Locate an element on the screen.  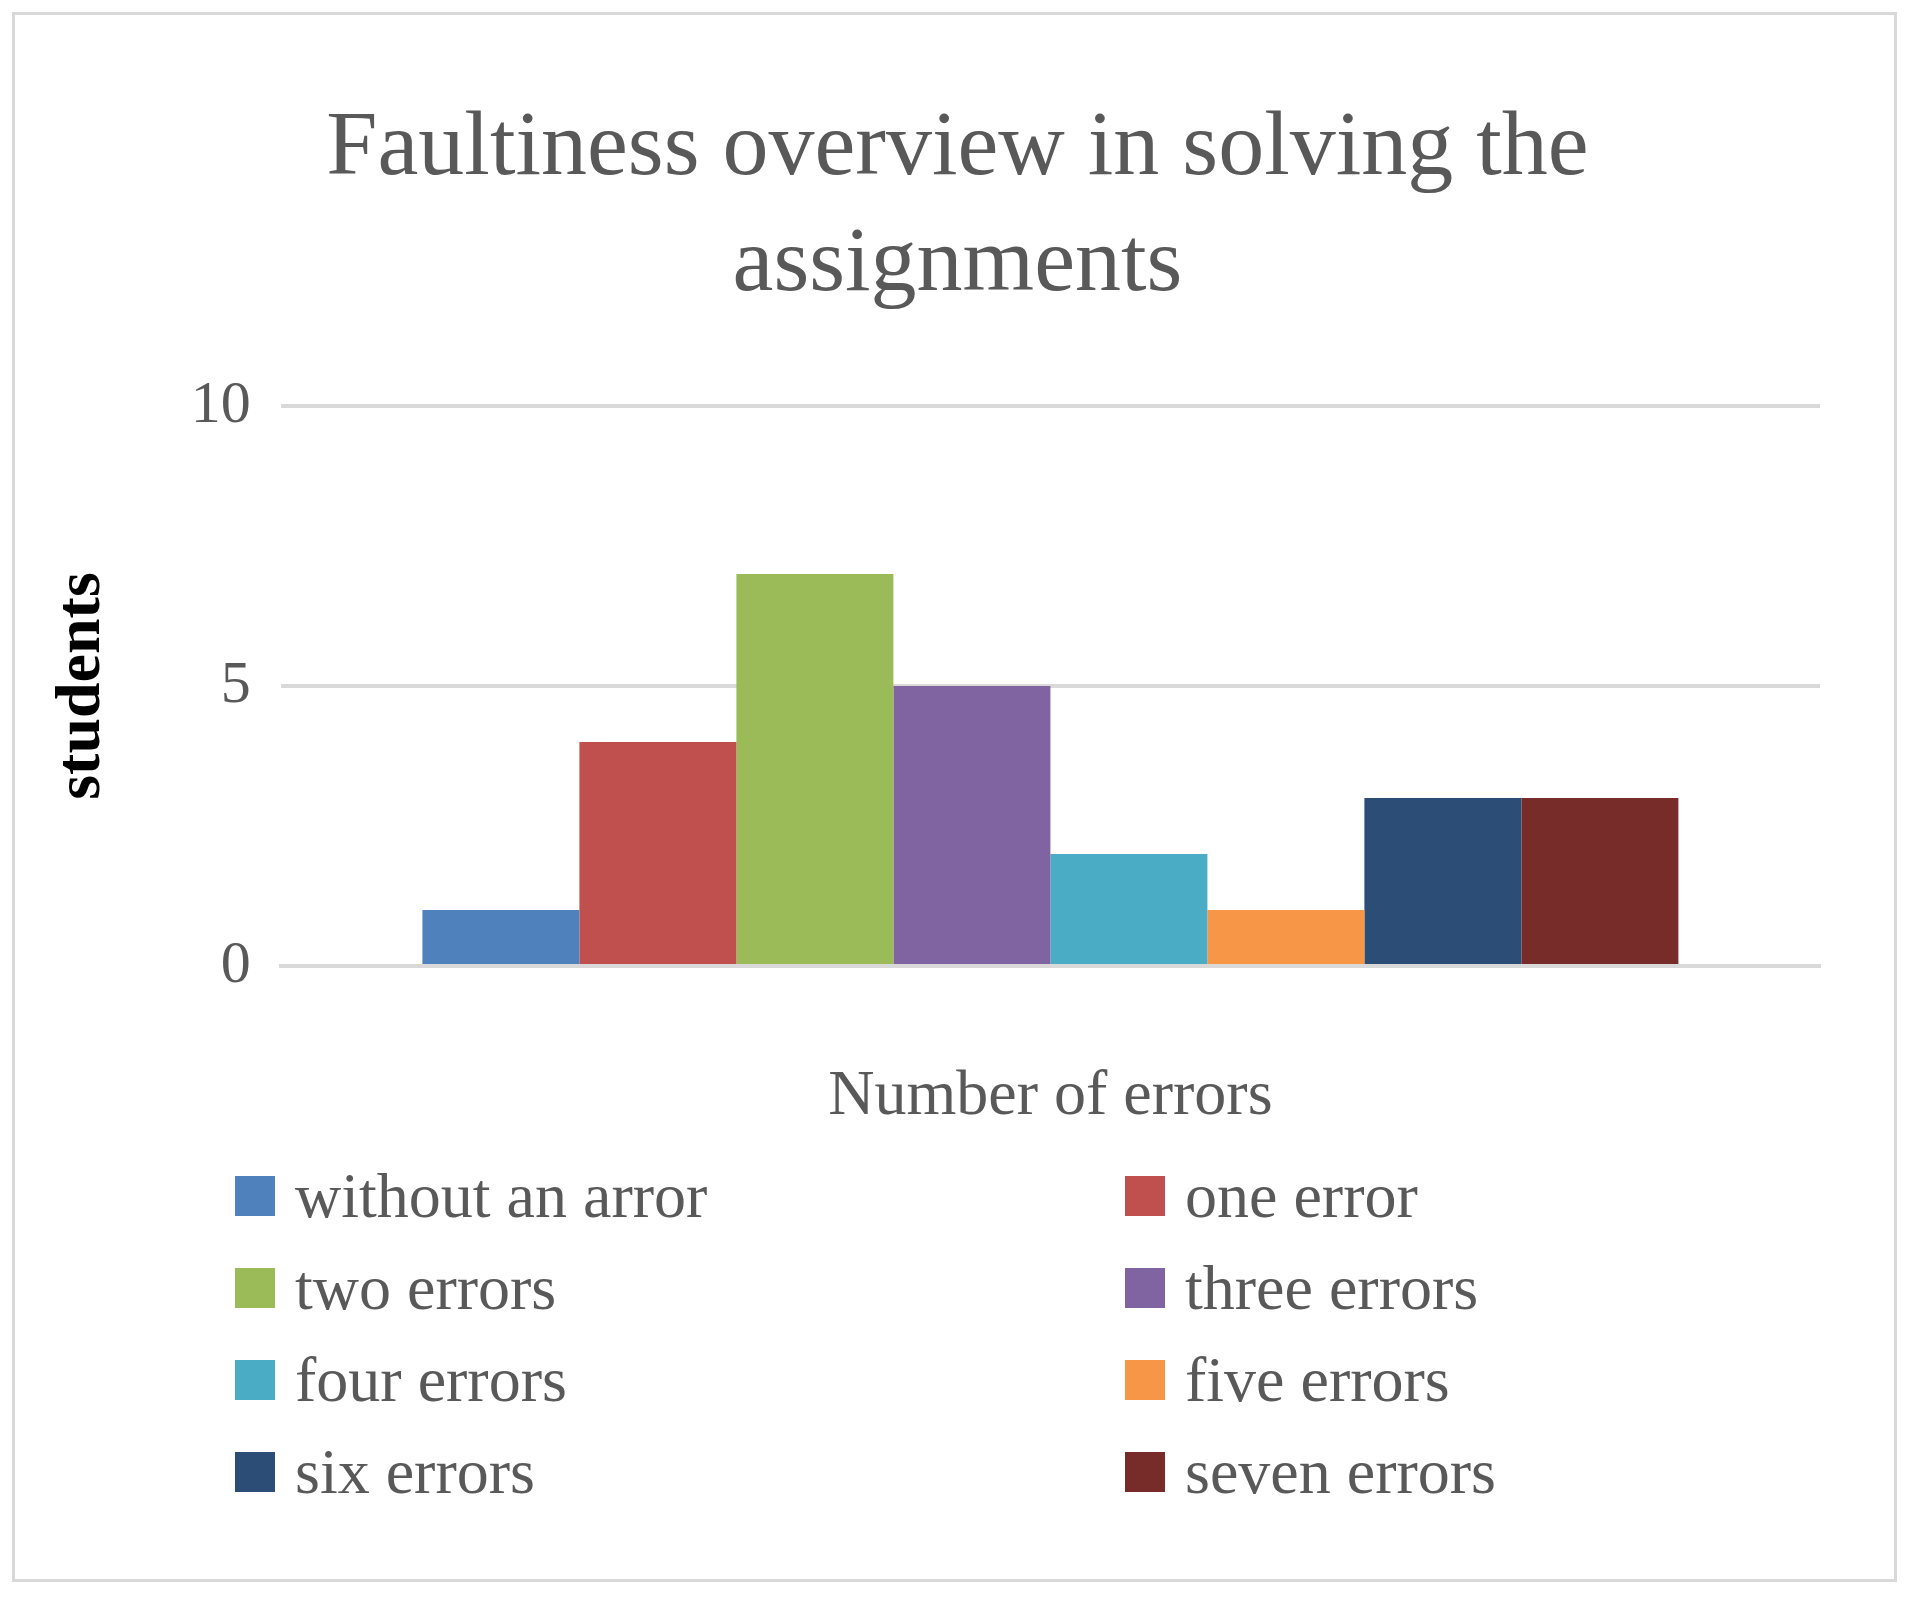
x-axis-title: Number of errors is located at coordinates (1050, 1093).